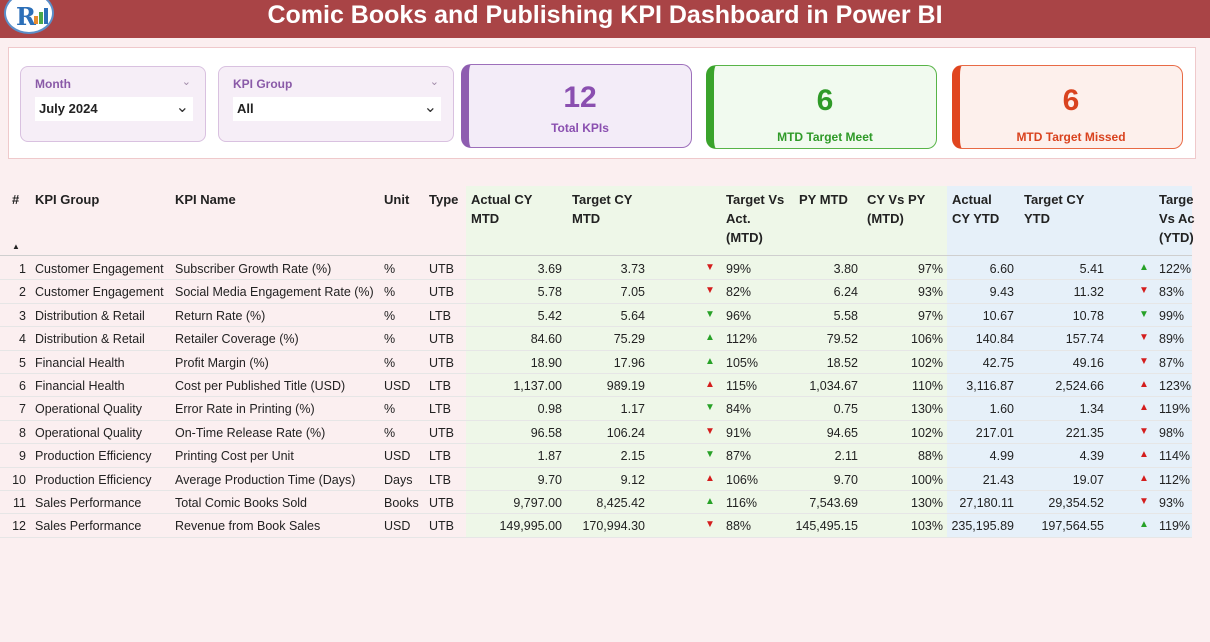  Describe the element at coordinates (1088, 362) in the screenshot. I see `cell-tgt-ytd: 49.16` at that location.